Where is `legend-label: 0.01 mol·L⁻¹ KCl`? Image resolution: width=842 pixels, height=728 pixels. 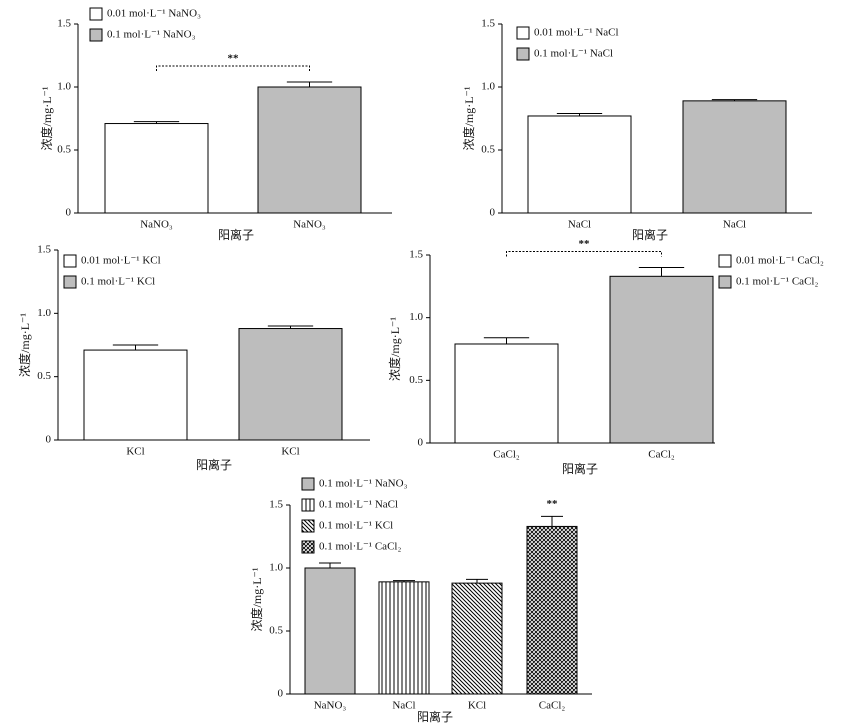 legend-label: 0.01 mol·L⁻¹ KCl is located at coordinates (121, 261).